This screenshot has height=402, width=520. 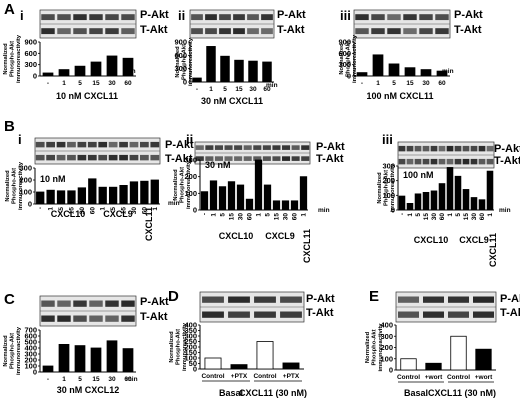 What do you see at coordinates (22, 15) in the screenshot?
I see `sub-panel-numeral: i` at bounding box center [22, 15].